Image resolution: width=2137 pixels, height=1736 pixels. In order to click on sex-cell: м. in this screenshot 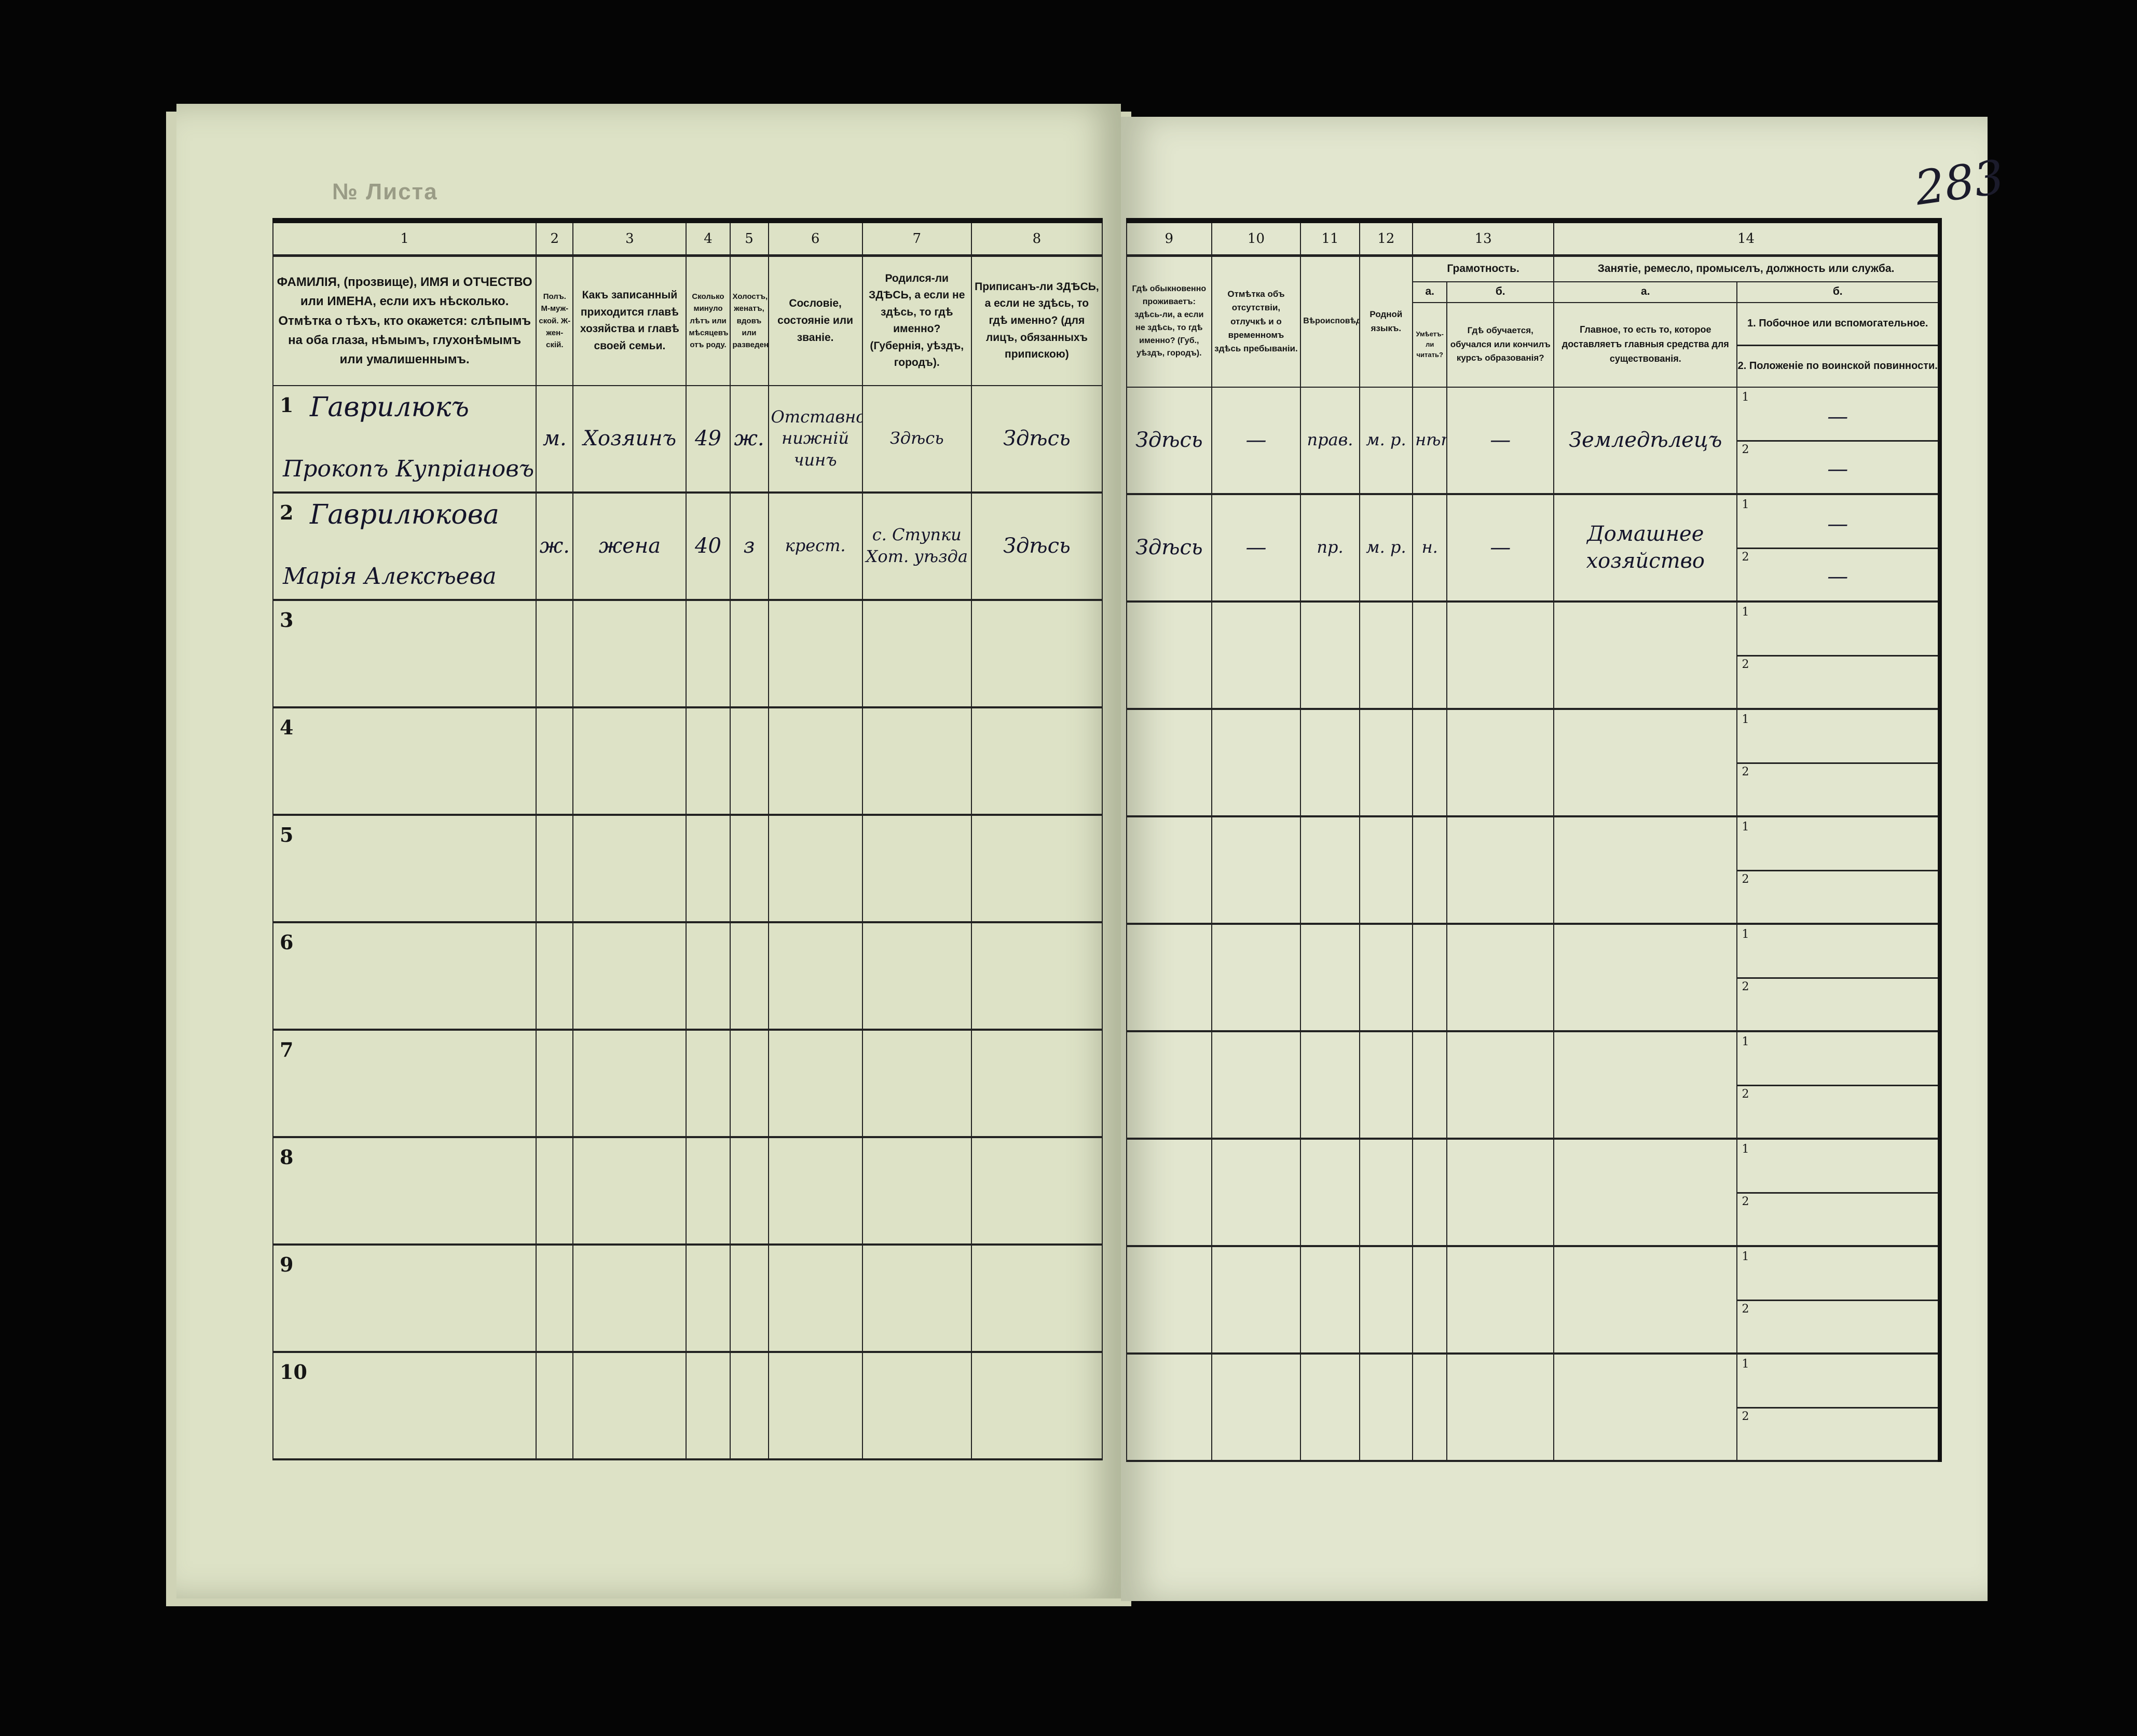, I will do `click(555, 439)`.